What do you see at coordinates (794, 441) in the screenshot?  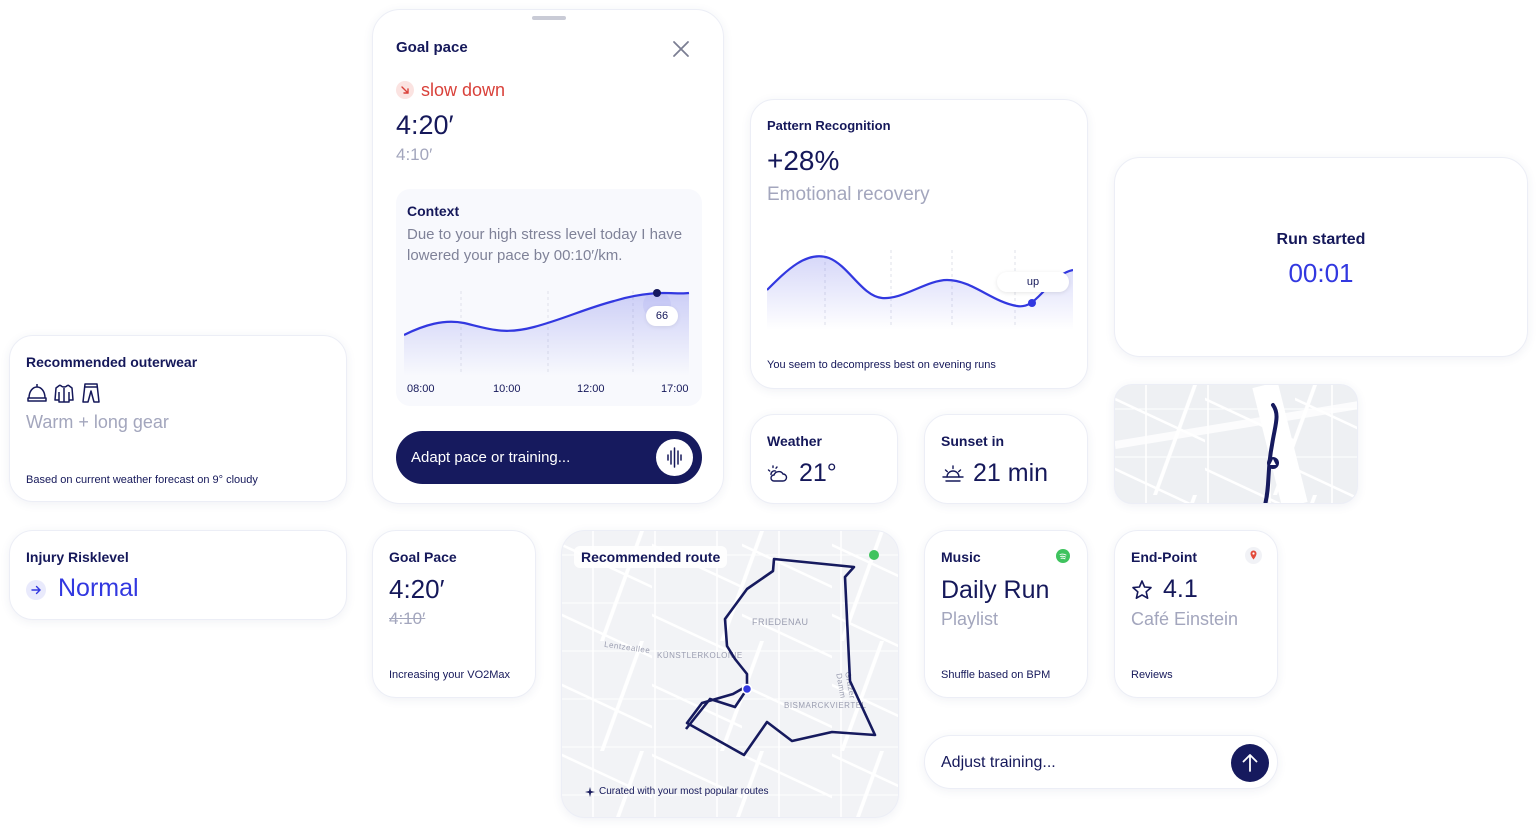 I see `weather-title: Weather` at bounding box center [794, 441].